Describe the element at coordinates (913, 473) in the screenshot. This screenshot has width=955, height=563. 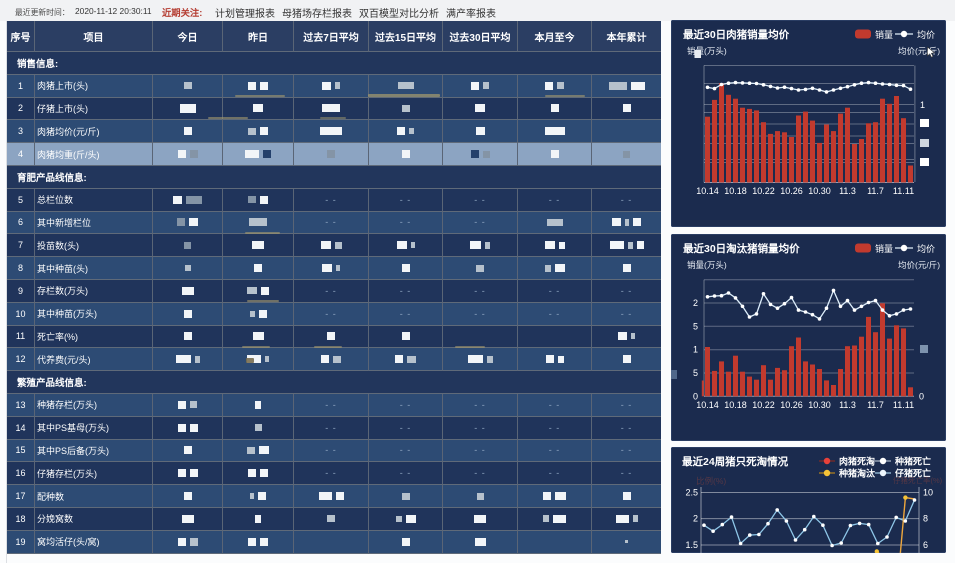
I see `svg-text: 仔猪死亡` at that location.